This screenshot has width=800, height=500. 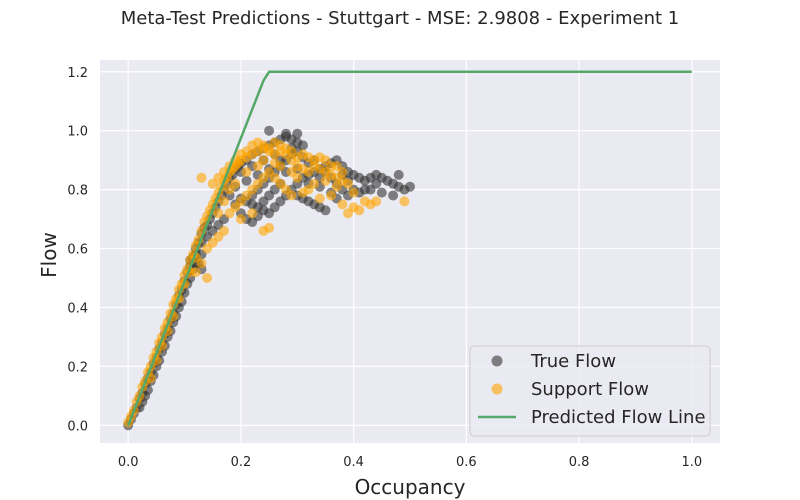 What do you see at coordinates (466, 462) in the screenshot?
I see `x-tick-label: 0.6` at bounding box center [466, 462].